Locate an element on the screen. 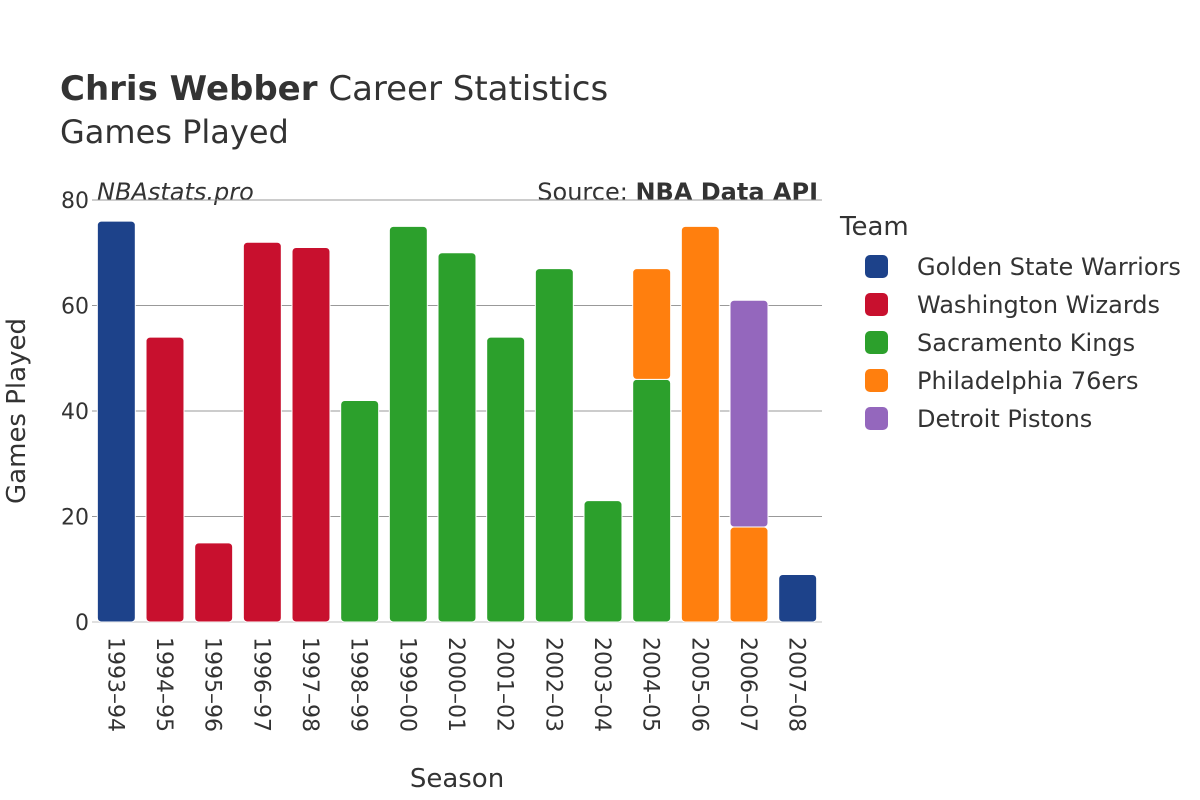 The width and height of the screenshot is (1200, 800). x-tick-label: 2001–02 is located at coordinates (504, 684).